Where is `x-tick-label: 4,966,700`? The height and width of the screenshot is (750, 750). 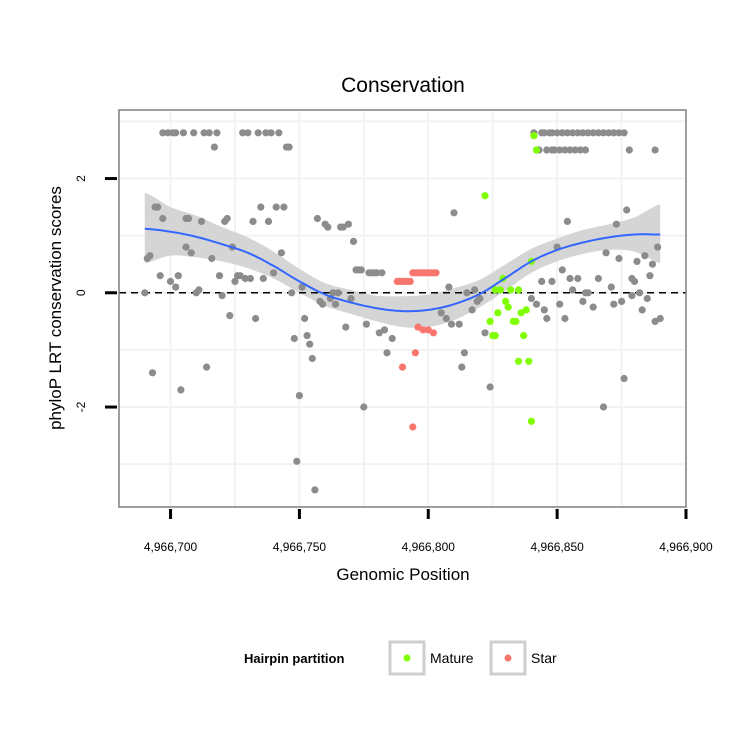 x-tick-label: 4,966,700 is located at coordinates (171, 547).